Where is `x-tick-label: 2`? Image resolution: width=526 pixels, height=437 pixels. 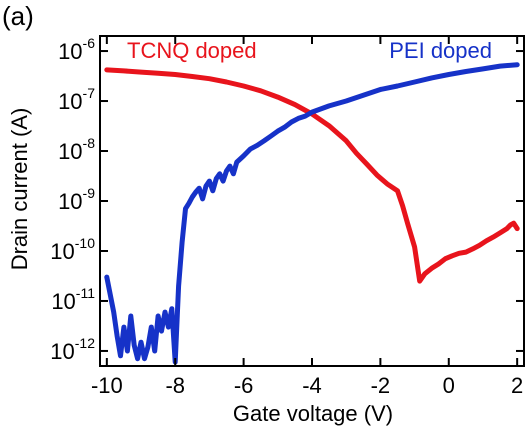 x-tick-label: 2 is located at coordinates (517, 385).